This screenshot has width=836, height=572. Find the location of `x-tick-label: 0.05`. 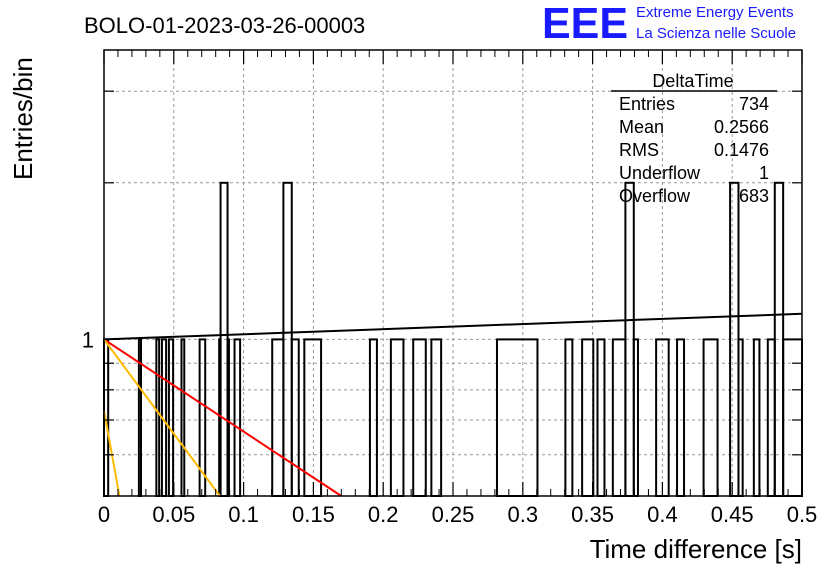

x-tick-label: 0.05 is located at coordinates (173, 514).